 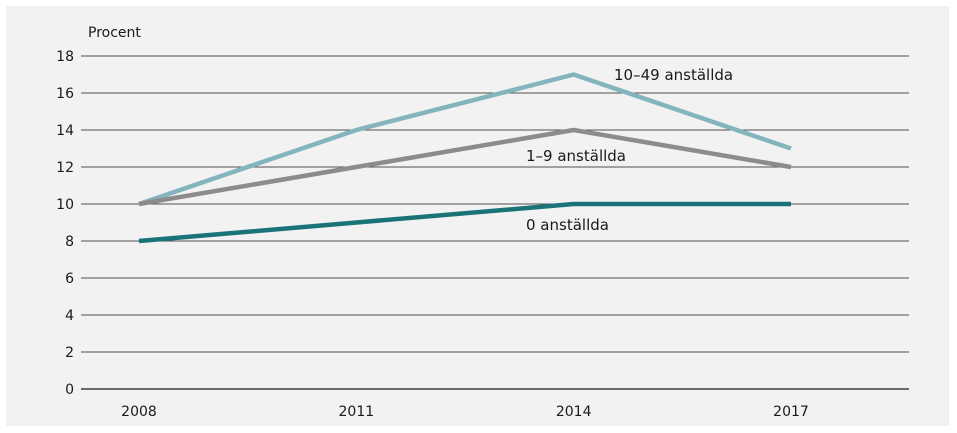 I want to click on series-label-1: 1–9 anställda, so click(x=576, y=156).